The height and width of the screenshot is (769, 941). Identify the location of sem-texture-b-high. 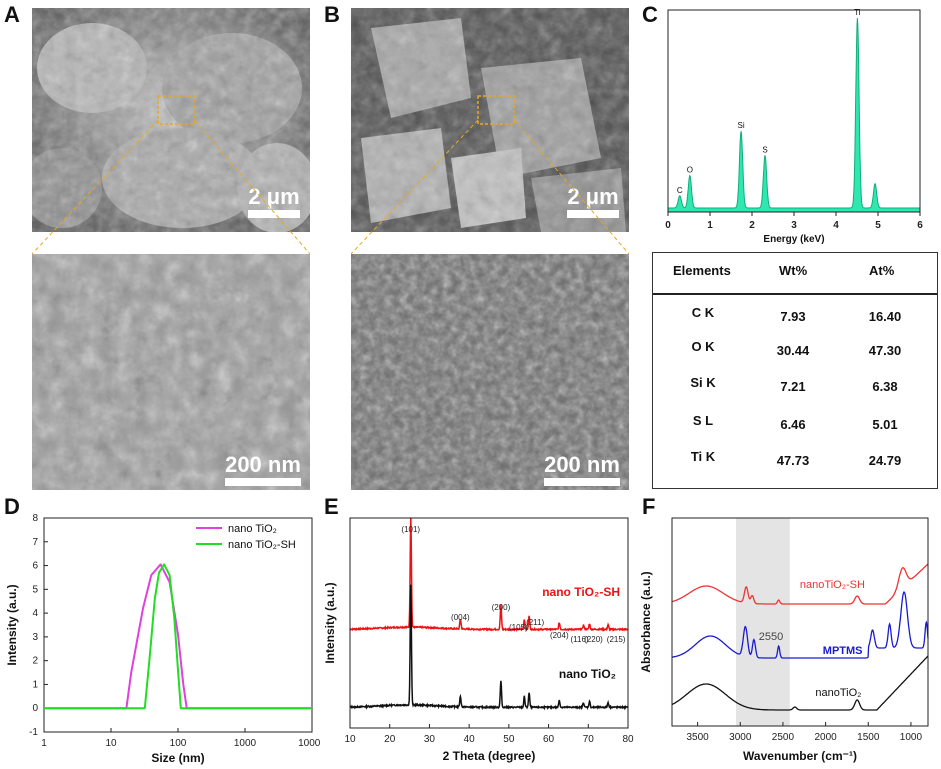
(490, 372).